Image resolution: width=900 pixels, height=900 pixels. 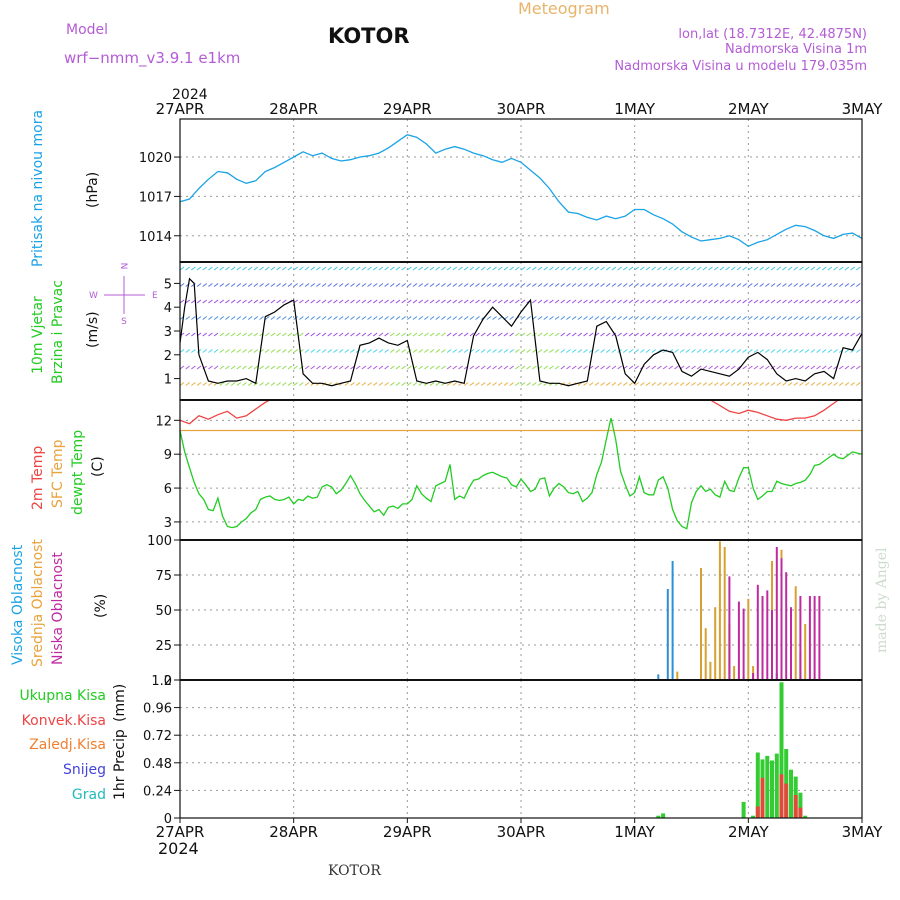 What do you see at coordinates (155, 296) in the screenshot?
I see `compass-e: E` at bounding box center [155, 296].